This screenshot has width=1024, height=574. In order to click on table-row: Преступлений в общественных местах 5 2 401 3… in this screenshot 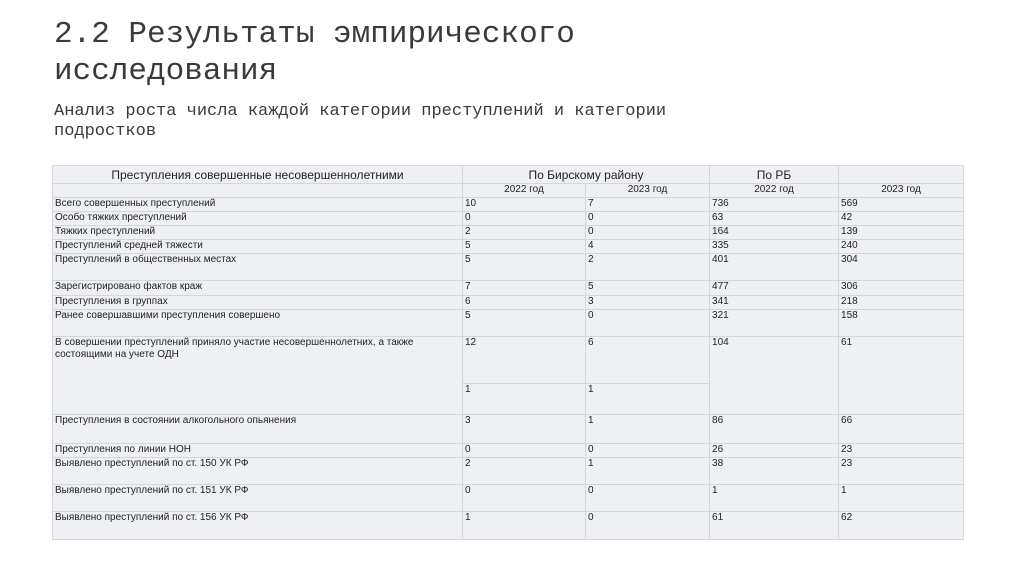, I will do `click(508, 267)`.